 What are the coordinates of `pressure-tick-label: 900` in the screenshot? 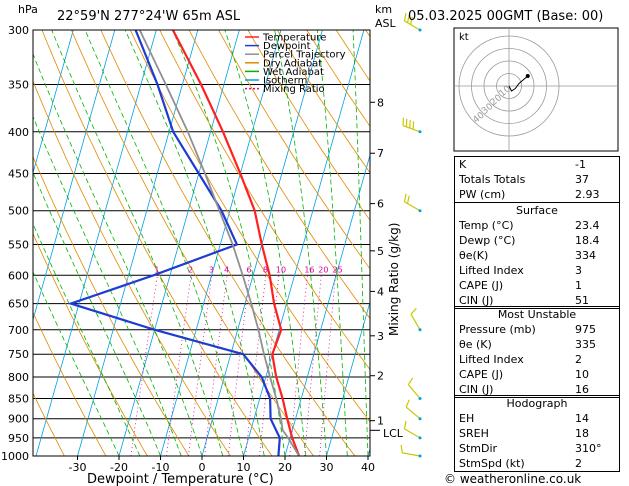 It's located at (18, 419).